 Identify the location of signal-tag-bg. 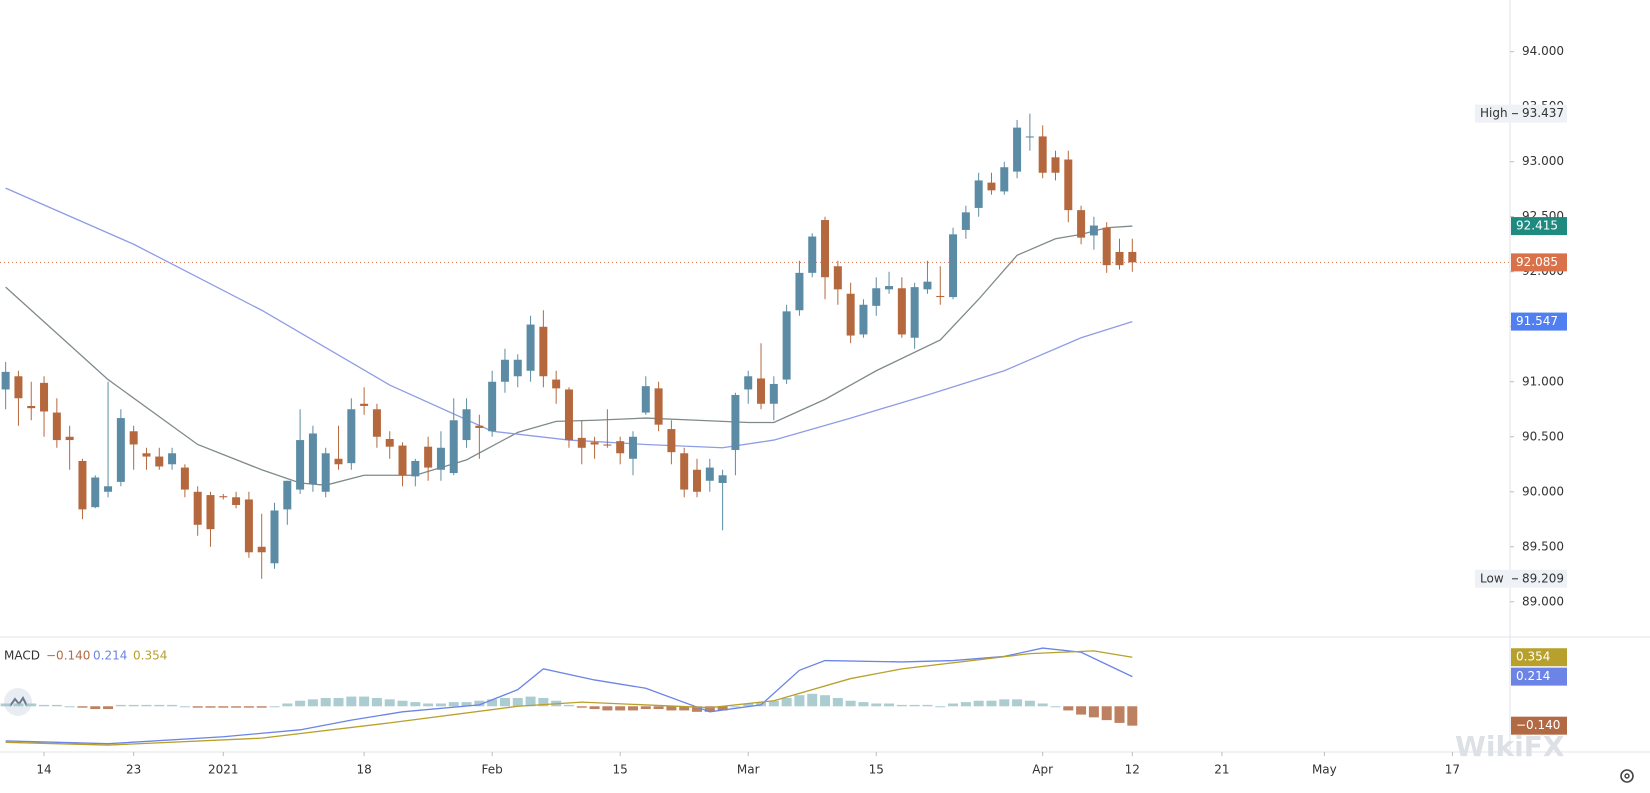
(1539, 657).